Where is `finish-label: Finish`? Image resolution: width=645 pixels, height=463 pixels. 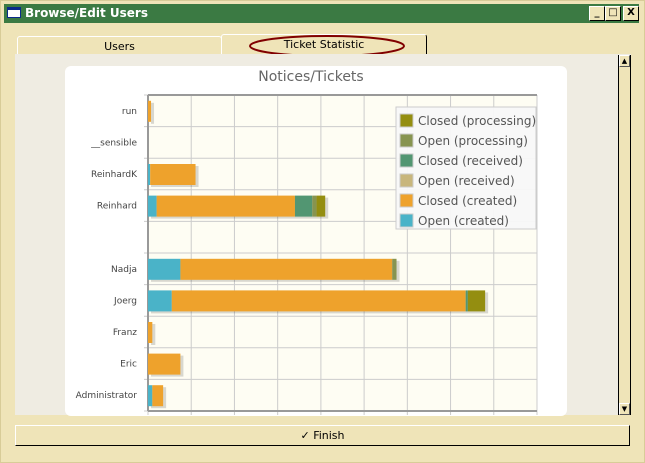 finish-label: Finish is located at coordinates (329, 435).